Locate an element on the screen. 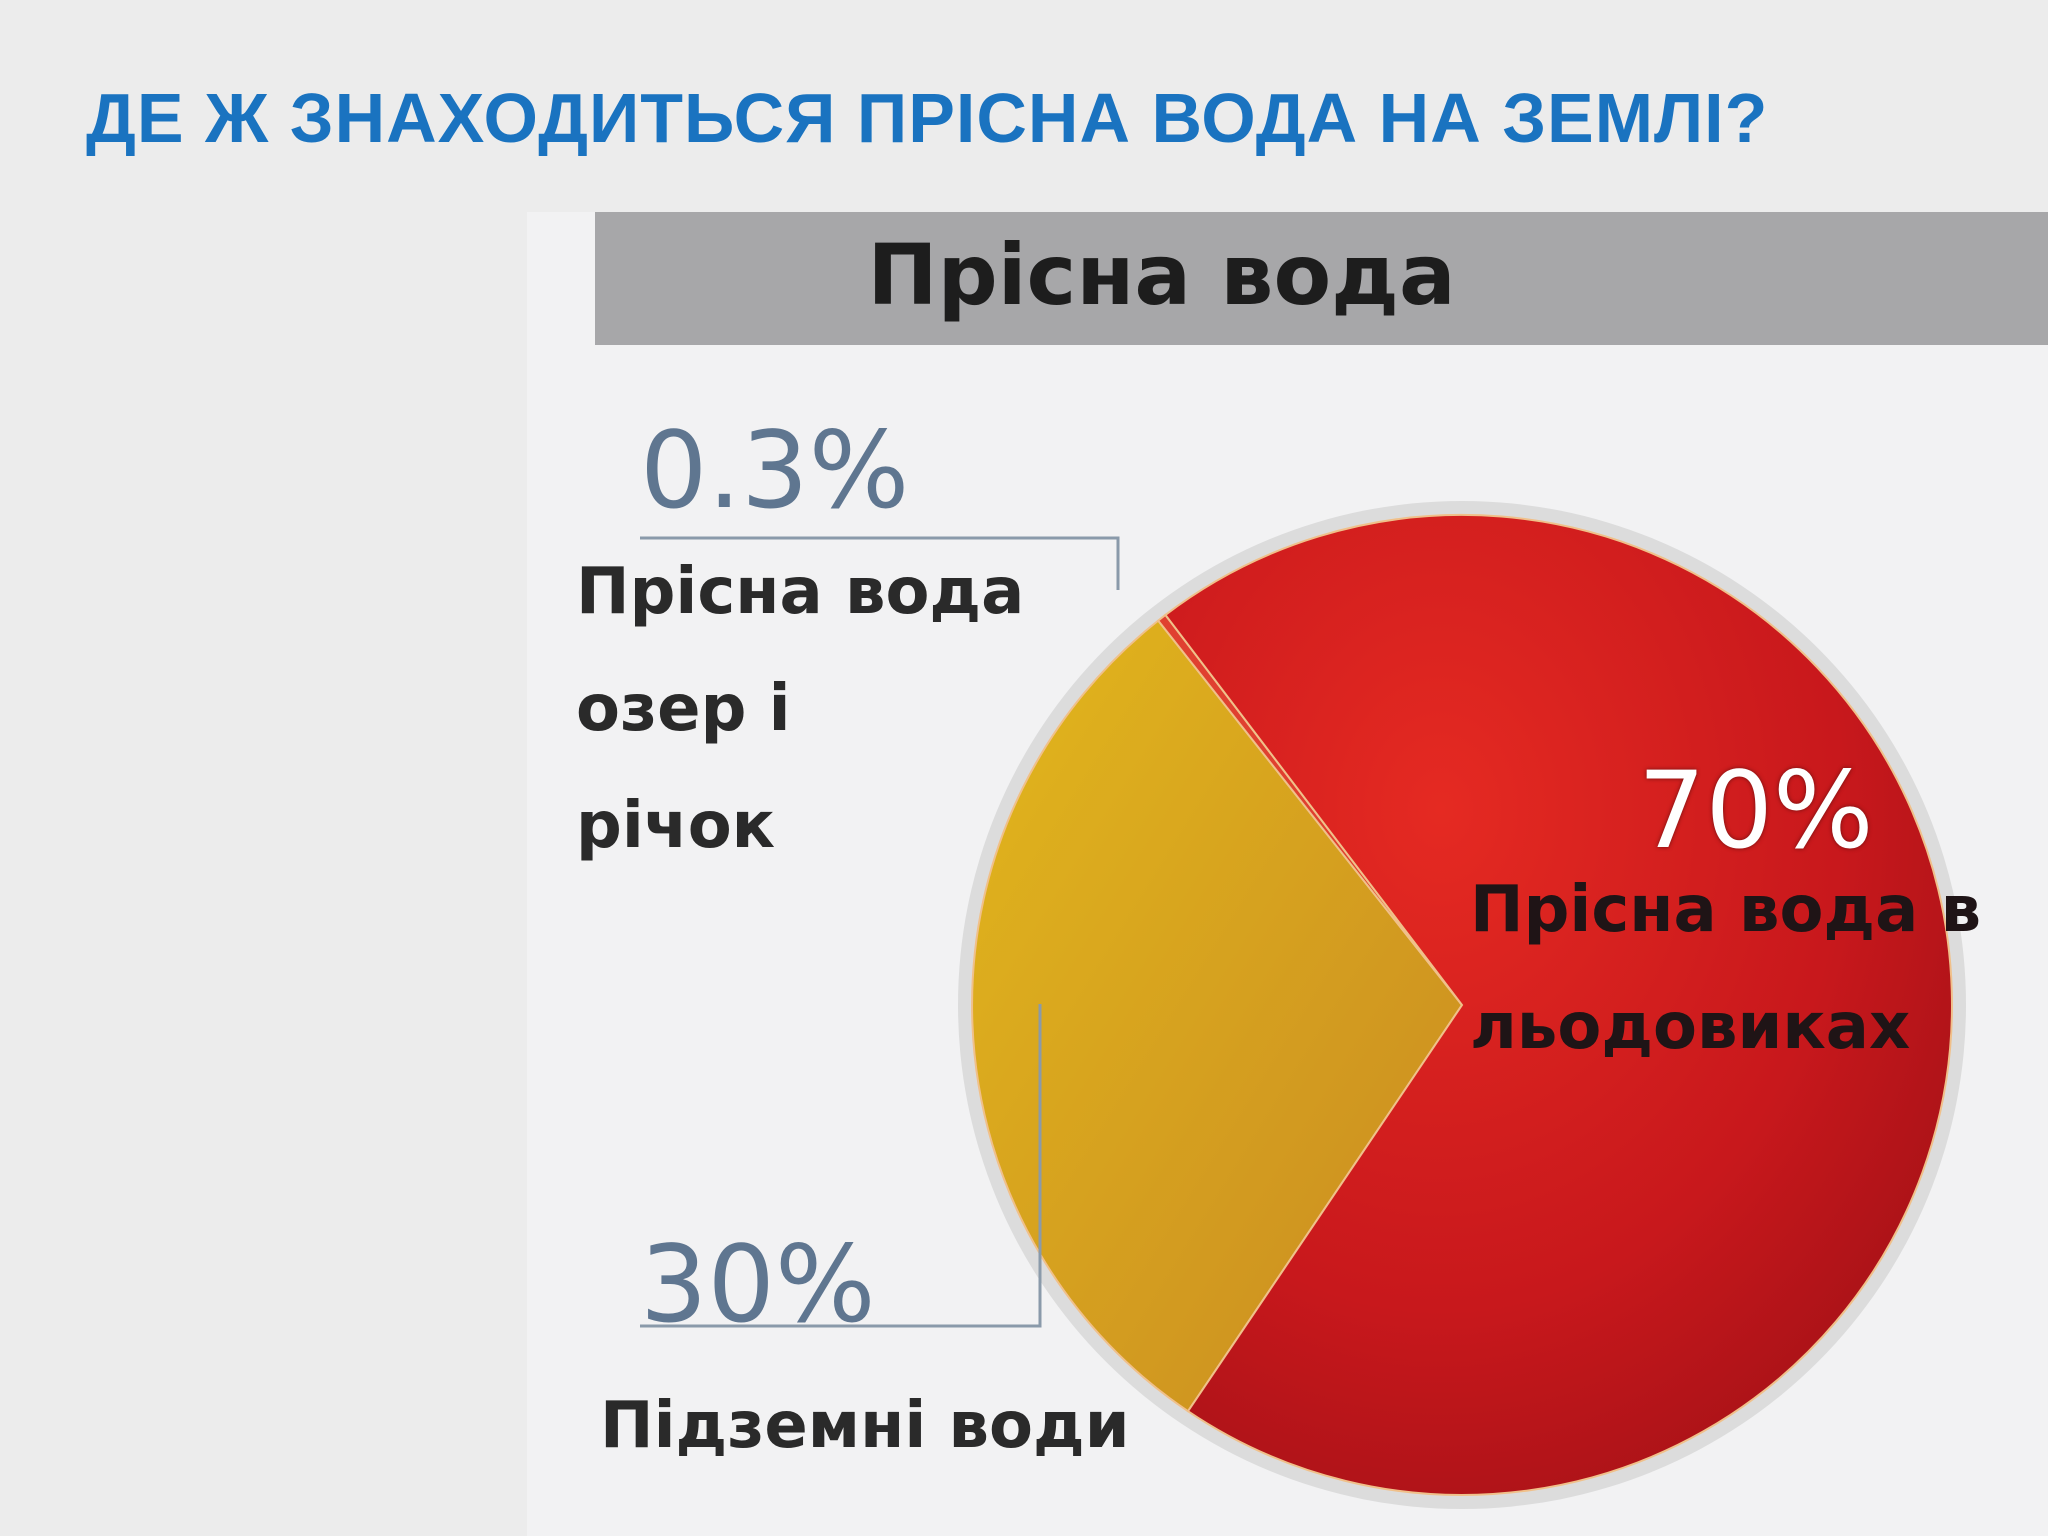 The height and width of the screenshot is (1536, 2048). category-line: Прісна вода в is located at coordinates (1726, 910).